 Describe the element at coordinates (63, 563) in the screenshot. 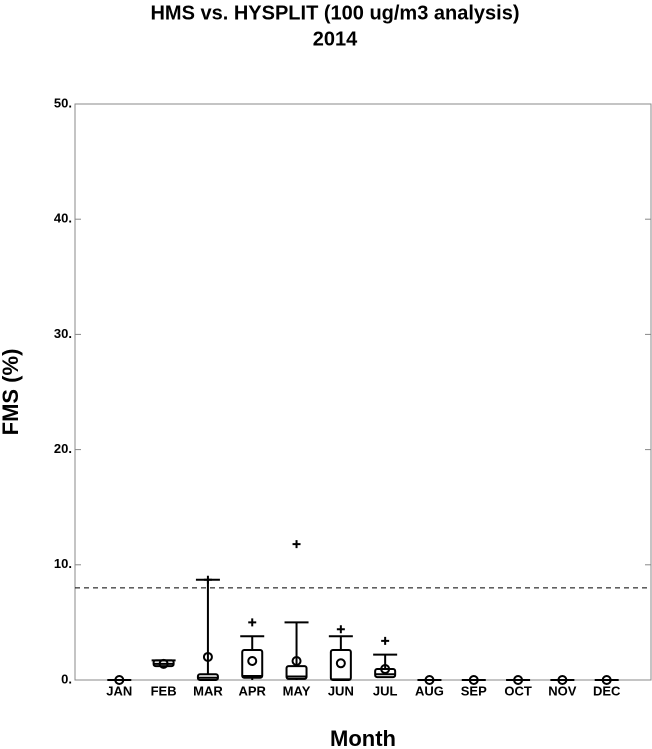

I see `y-tick-label: 10.` at that location.